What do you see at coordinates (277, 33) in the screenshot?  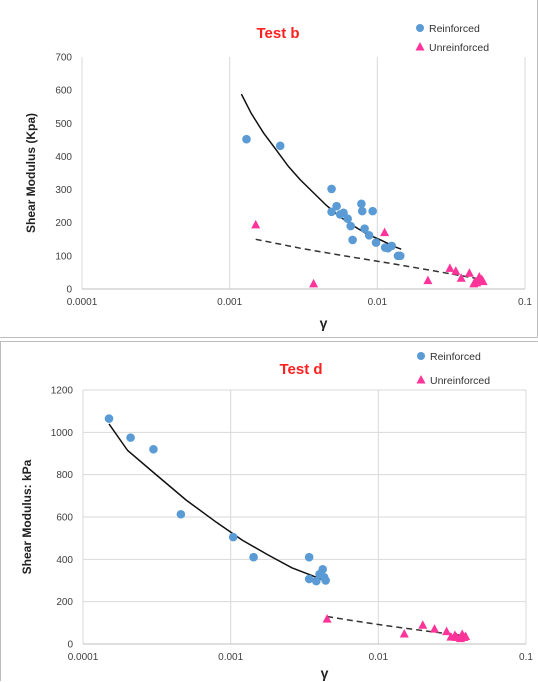 I see `chart-title: Test b` at bounding box center [277, 33].